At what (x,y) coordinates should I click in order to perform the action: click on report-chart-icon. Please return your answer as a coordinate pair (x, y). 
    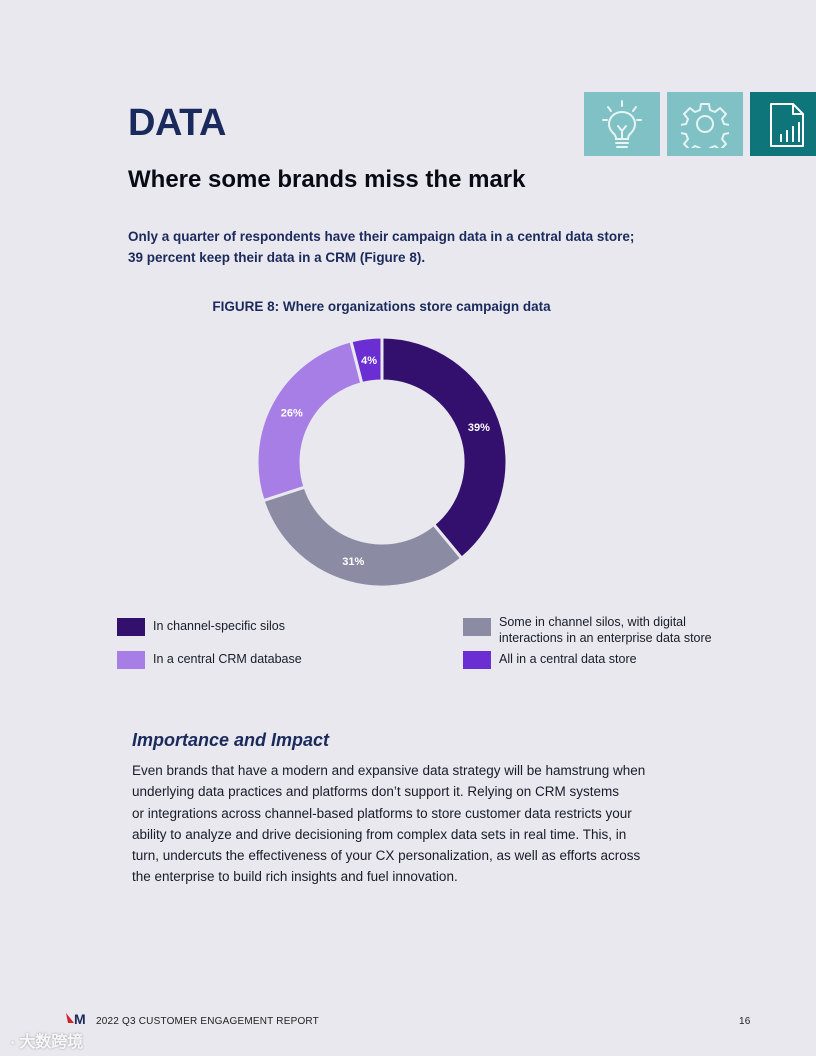
    Looking at the image, I should click on (787, 125).